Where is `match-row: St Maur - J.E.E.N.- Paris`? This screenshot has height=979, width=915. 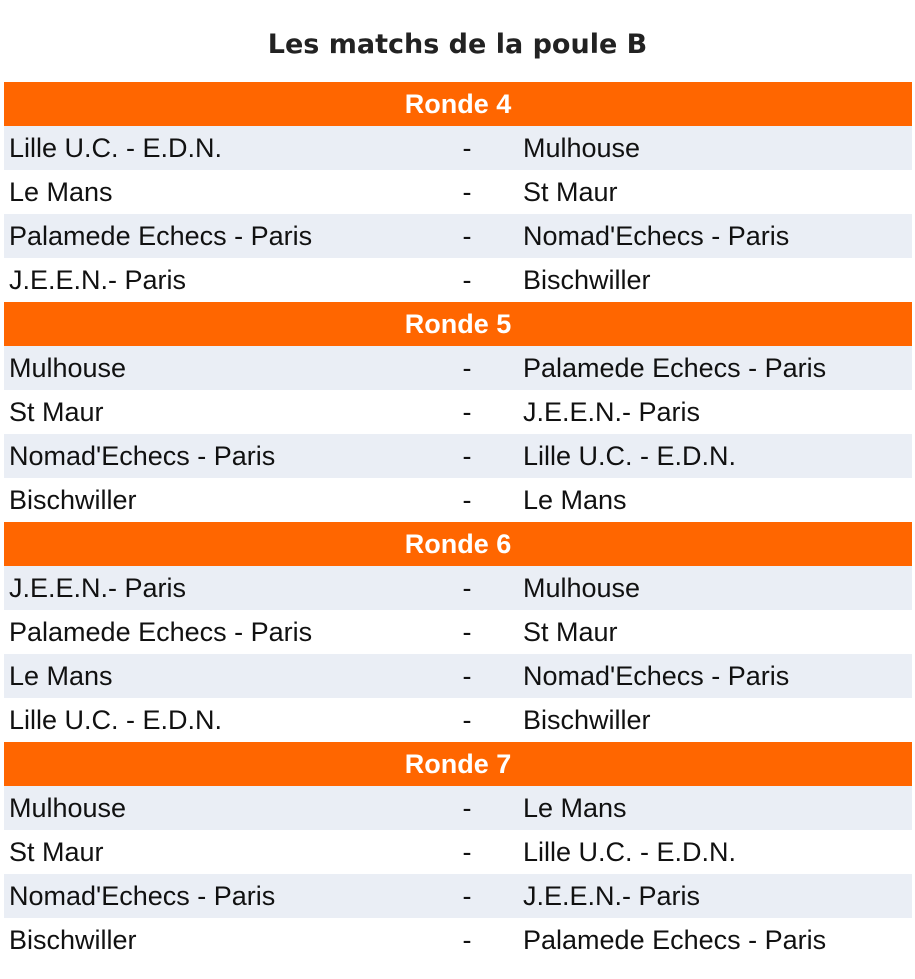
match-row: St Maur - J.E.E.N.- Paris is located at coordinates (458, 412).